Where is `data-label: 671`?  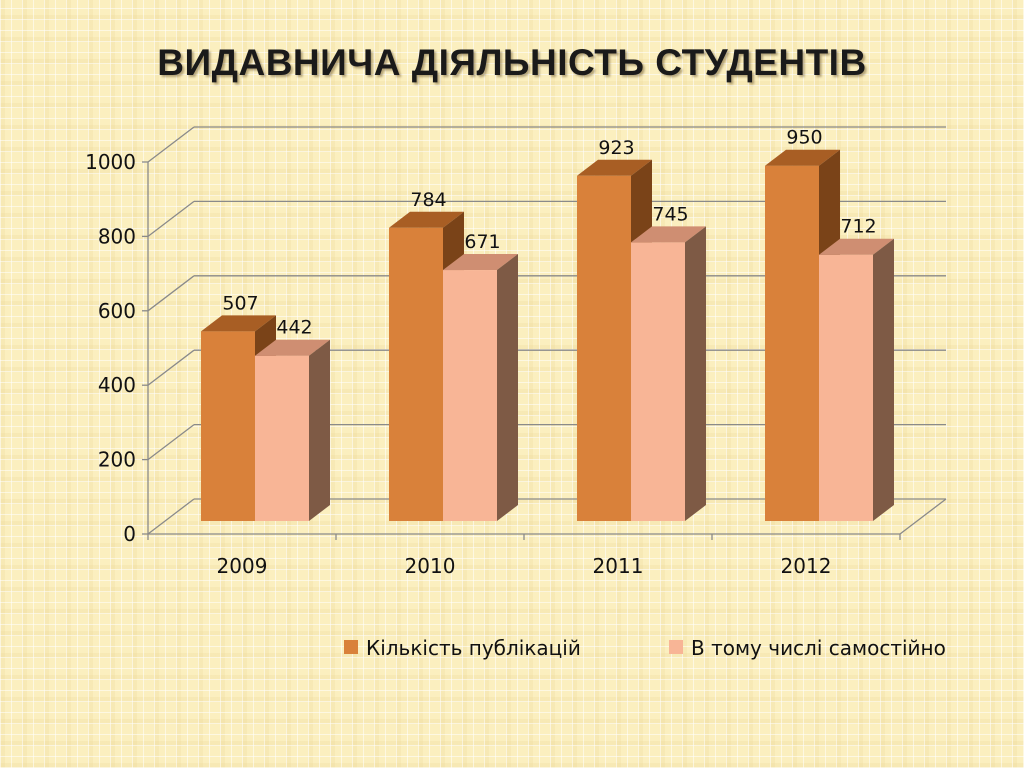
data-label: 671 is located at coordinates (482, 242).